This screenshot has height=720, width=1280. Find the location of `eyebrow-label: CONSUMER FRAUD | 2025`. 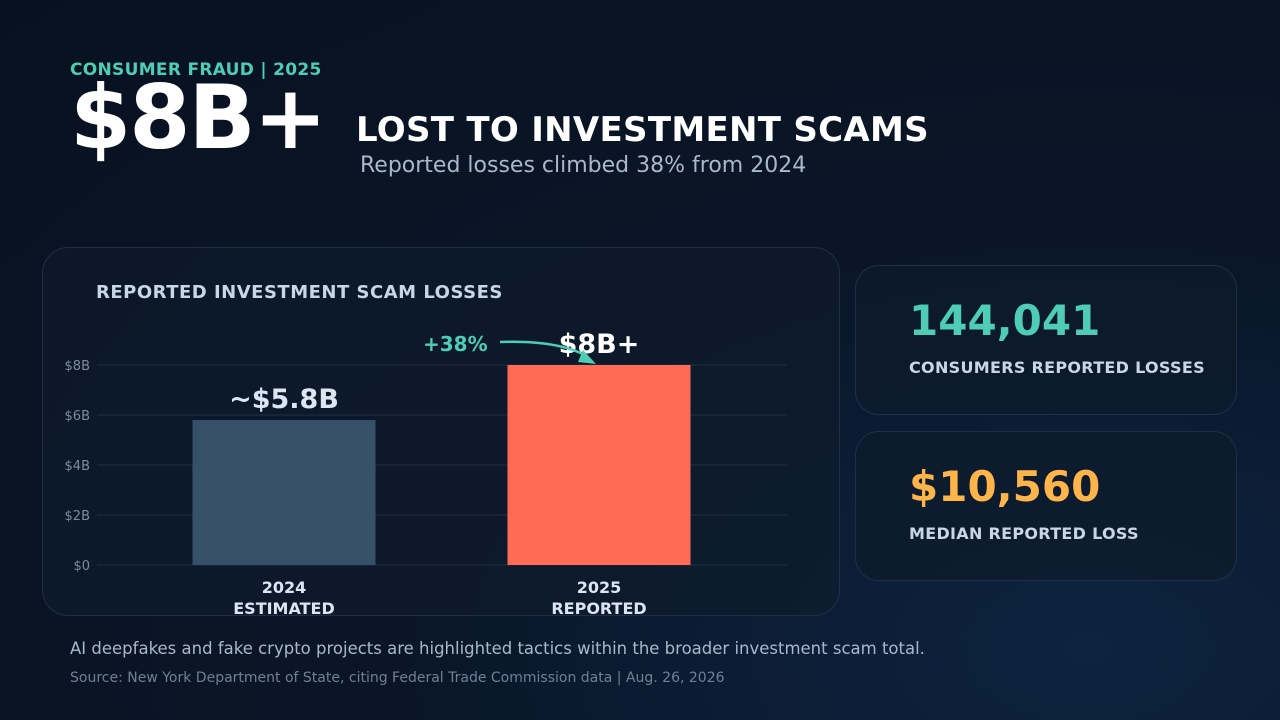

eyebrow-label: CONSUMER FRAUD | 2025 is located at coordinates (196, 70).